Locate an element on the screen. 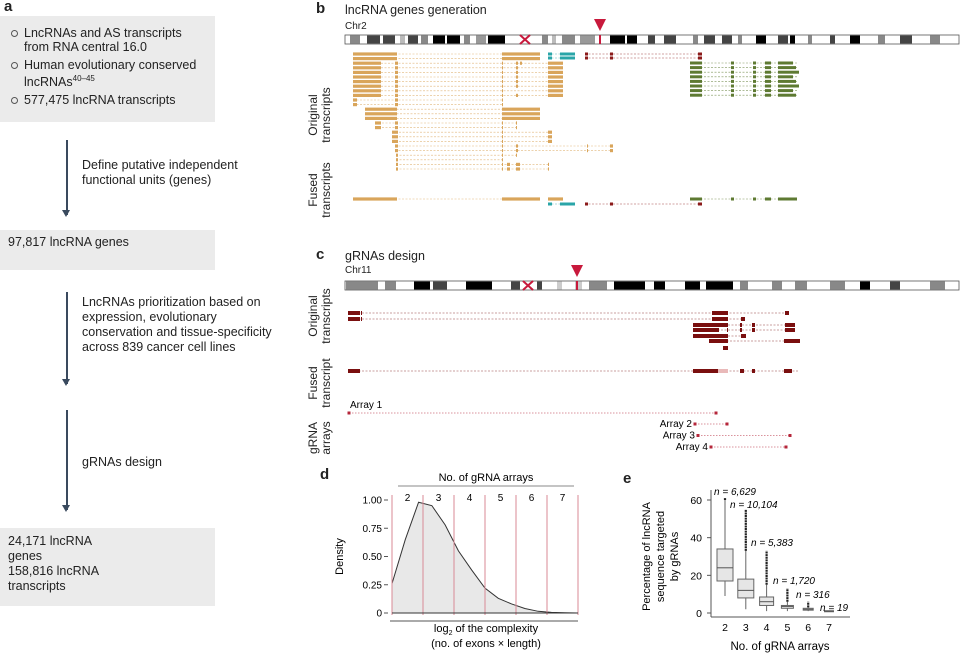 The height and width of the screenshot is (656, 960). n-label: n = 10,104 is located at coordinates (754, 505).